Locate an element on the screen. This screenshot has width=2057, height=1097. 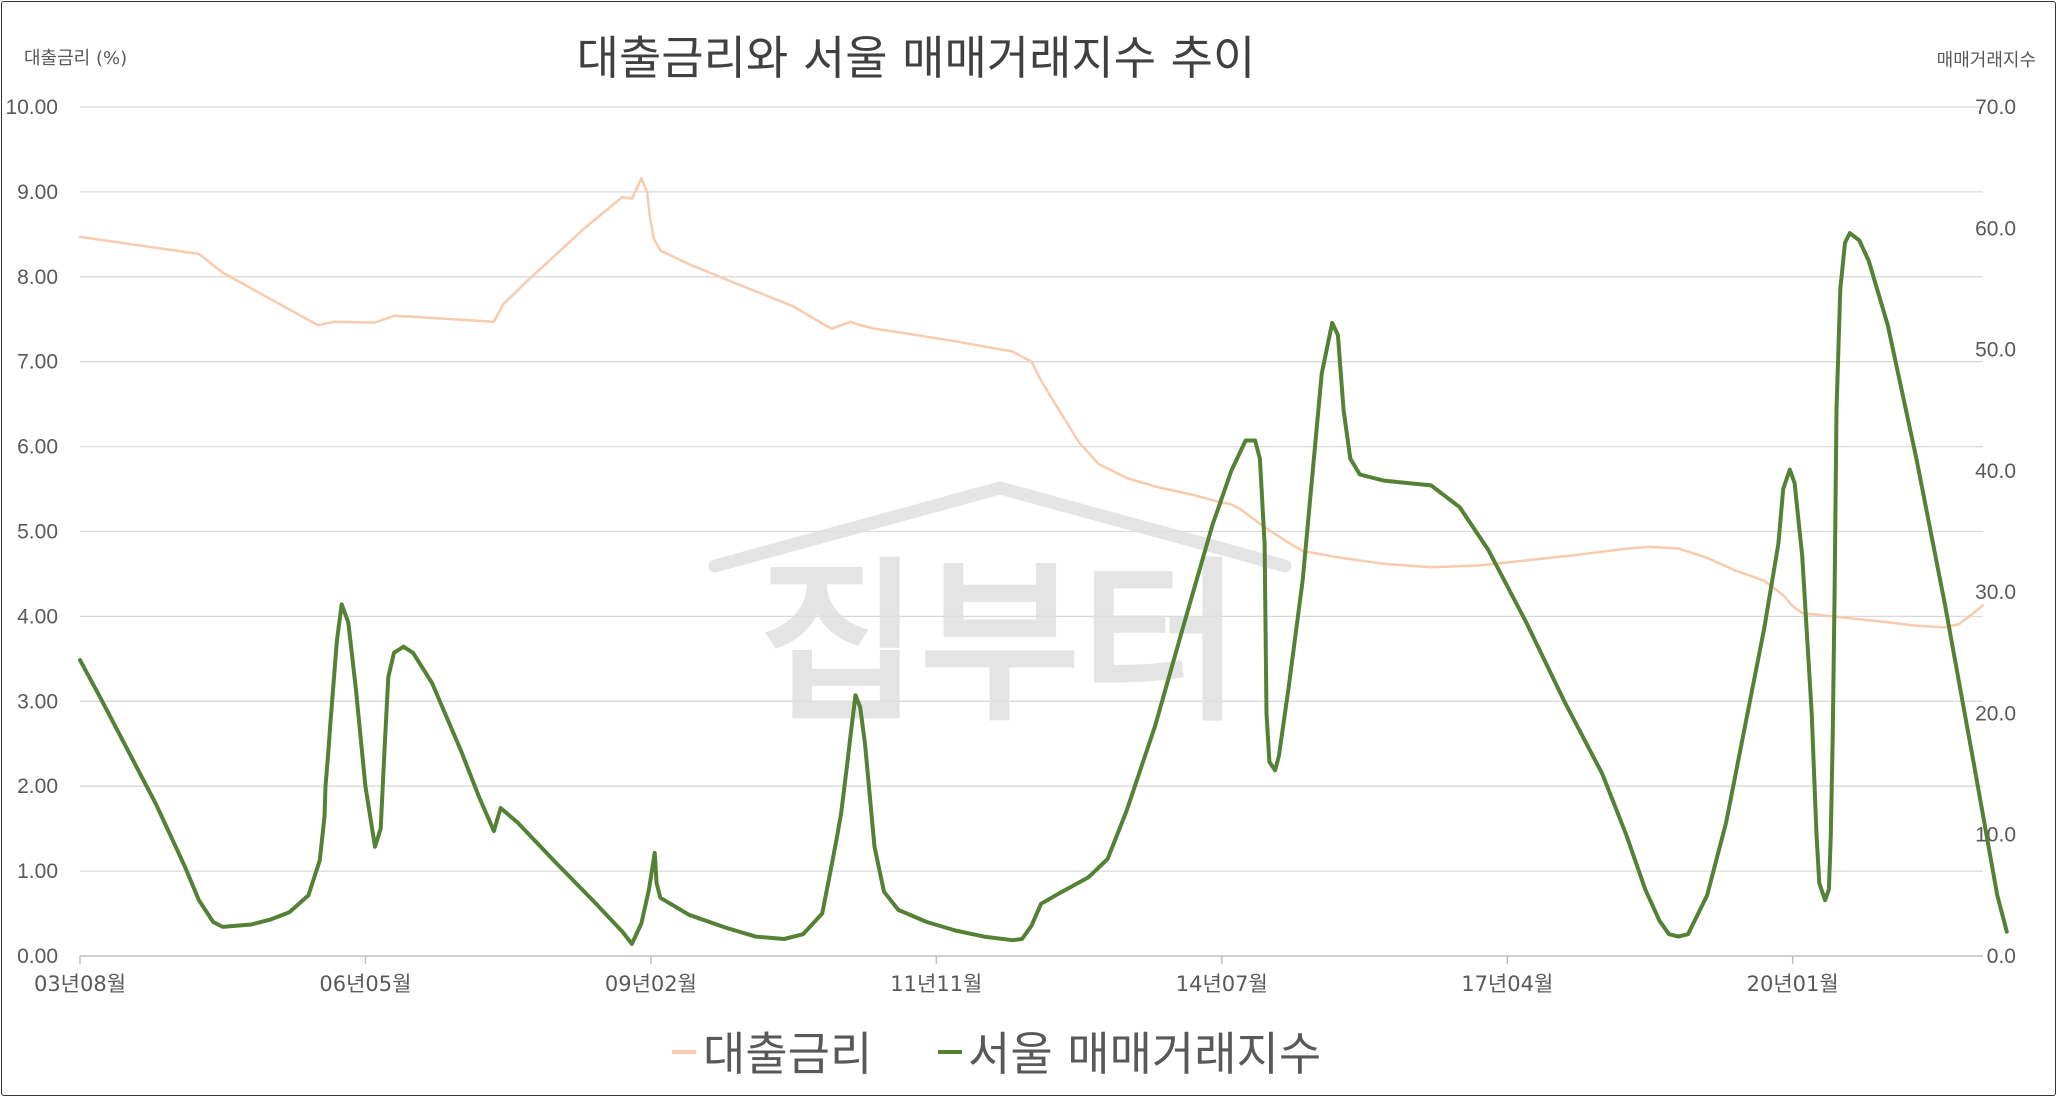
left-tick-label: 1.00 is located at coordinates (37, 871).